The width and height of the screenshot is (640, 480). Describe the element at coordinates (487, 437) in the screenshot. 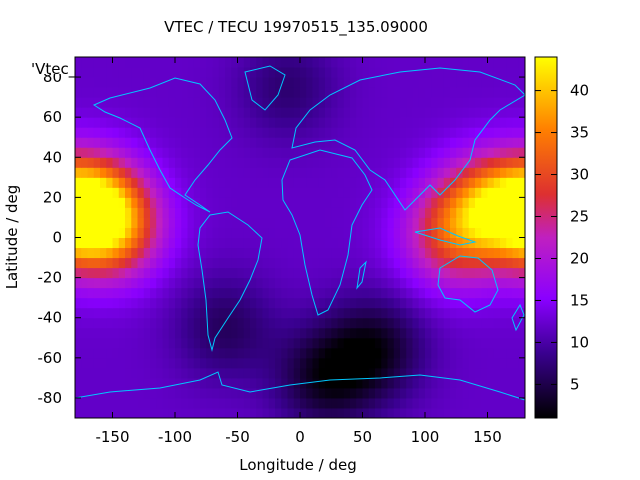

I see `x-tick-label: 150` at that location.